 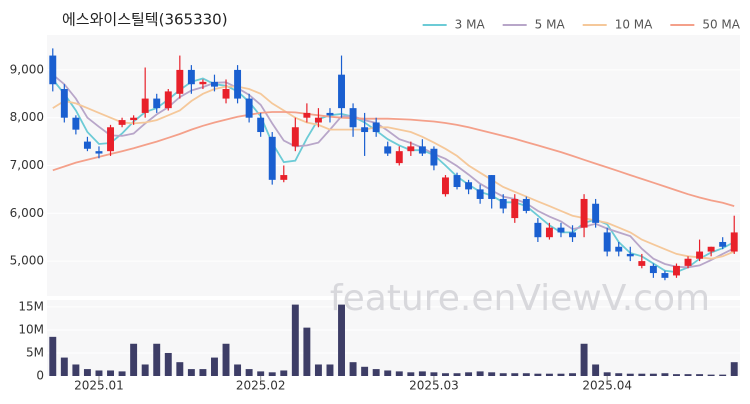 What do you see at coordinates (721, 25) in the screenshot?
I see `legend-label: 50 MA` at bounding box center [721, 25].